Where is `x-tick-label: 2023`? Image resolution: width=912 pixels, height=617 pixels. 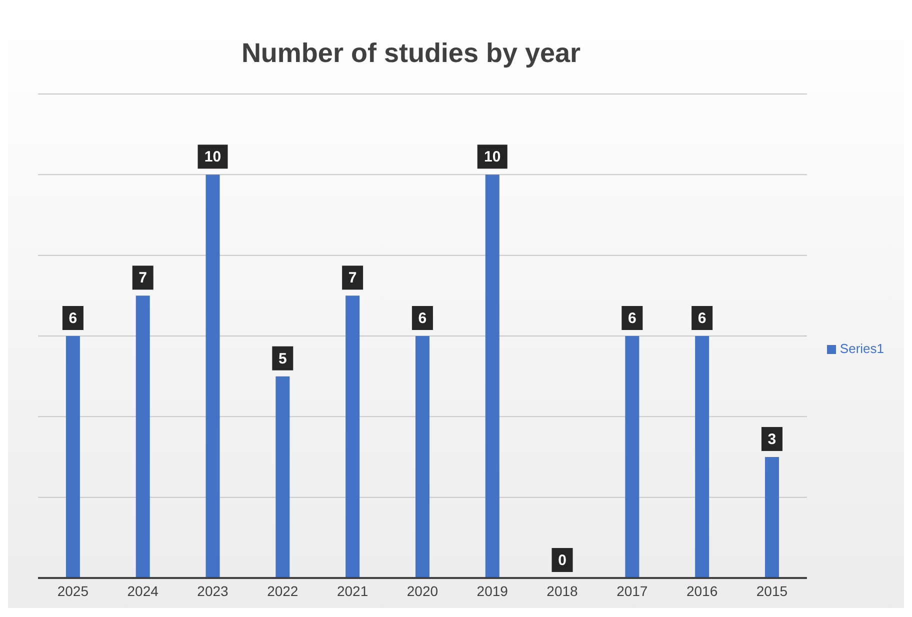 x-tick-label: 2023 is located at coordinates (213, 590).